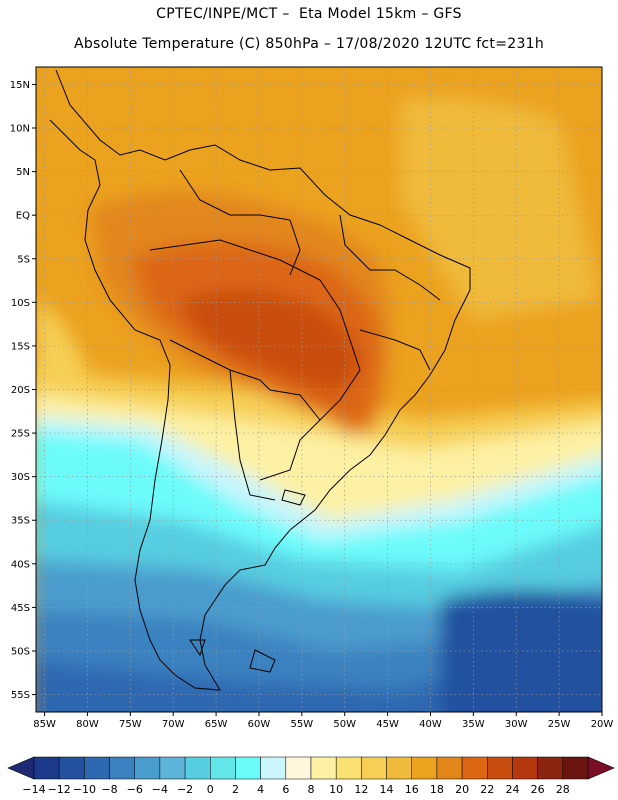  Describe the element at coordinates (20, 608) in the screenshot. I see `y-tick-label: 45S` at that location.